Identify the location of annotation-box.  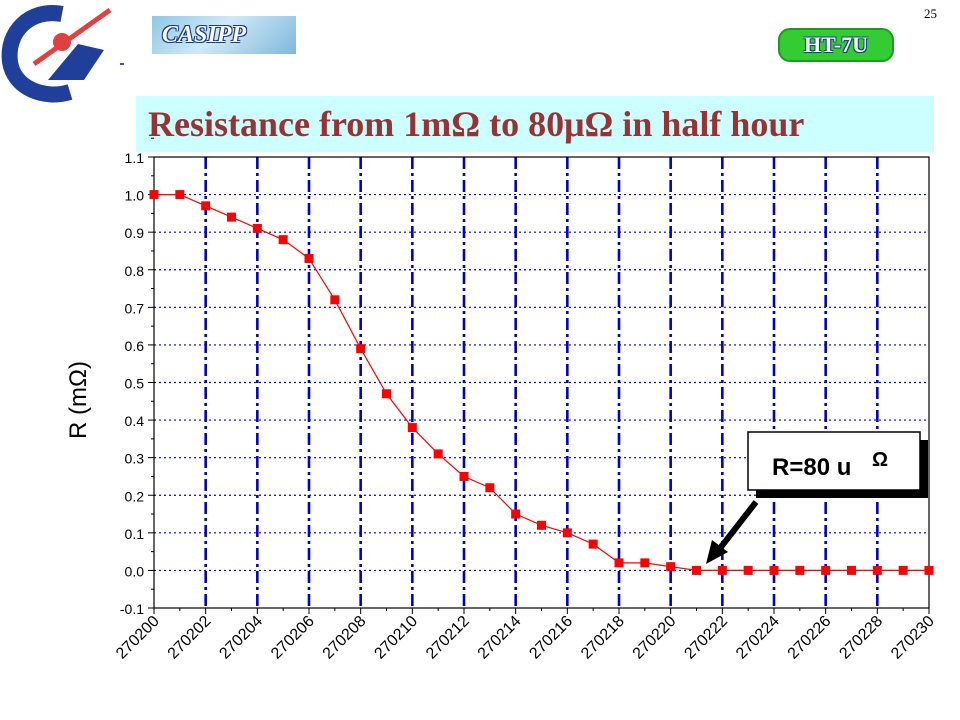
(834, 461).